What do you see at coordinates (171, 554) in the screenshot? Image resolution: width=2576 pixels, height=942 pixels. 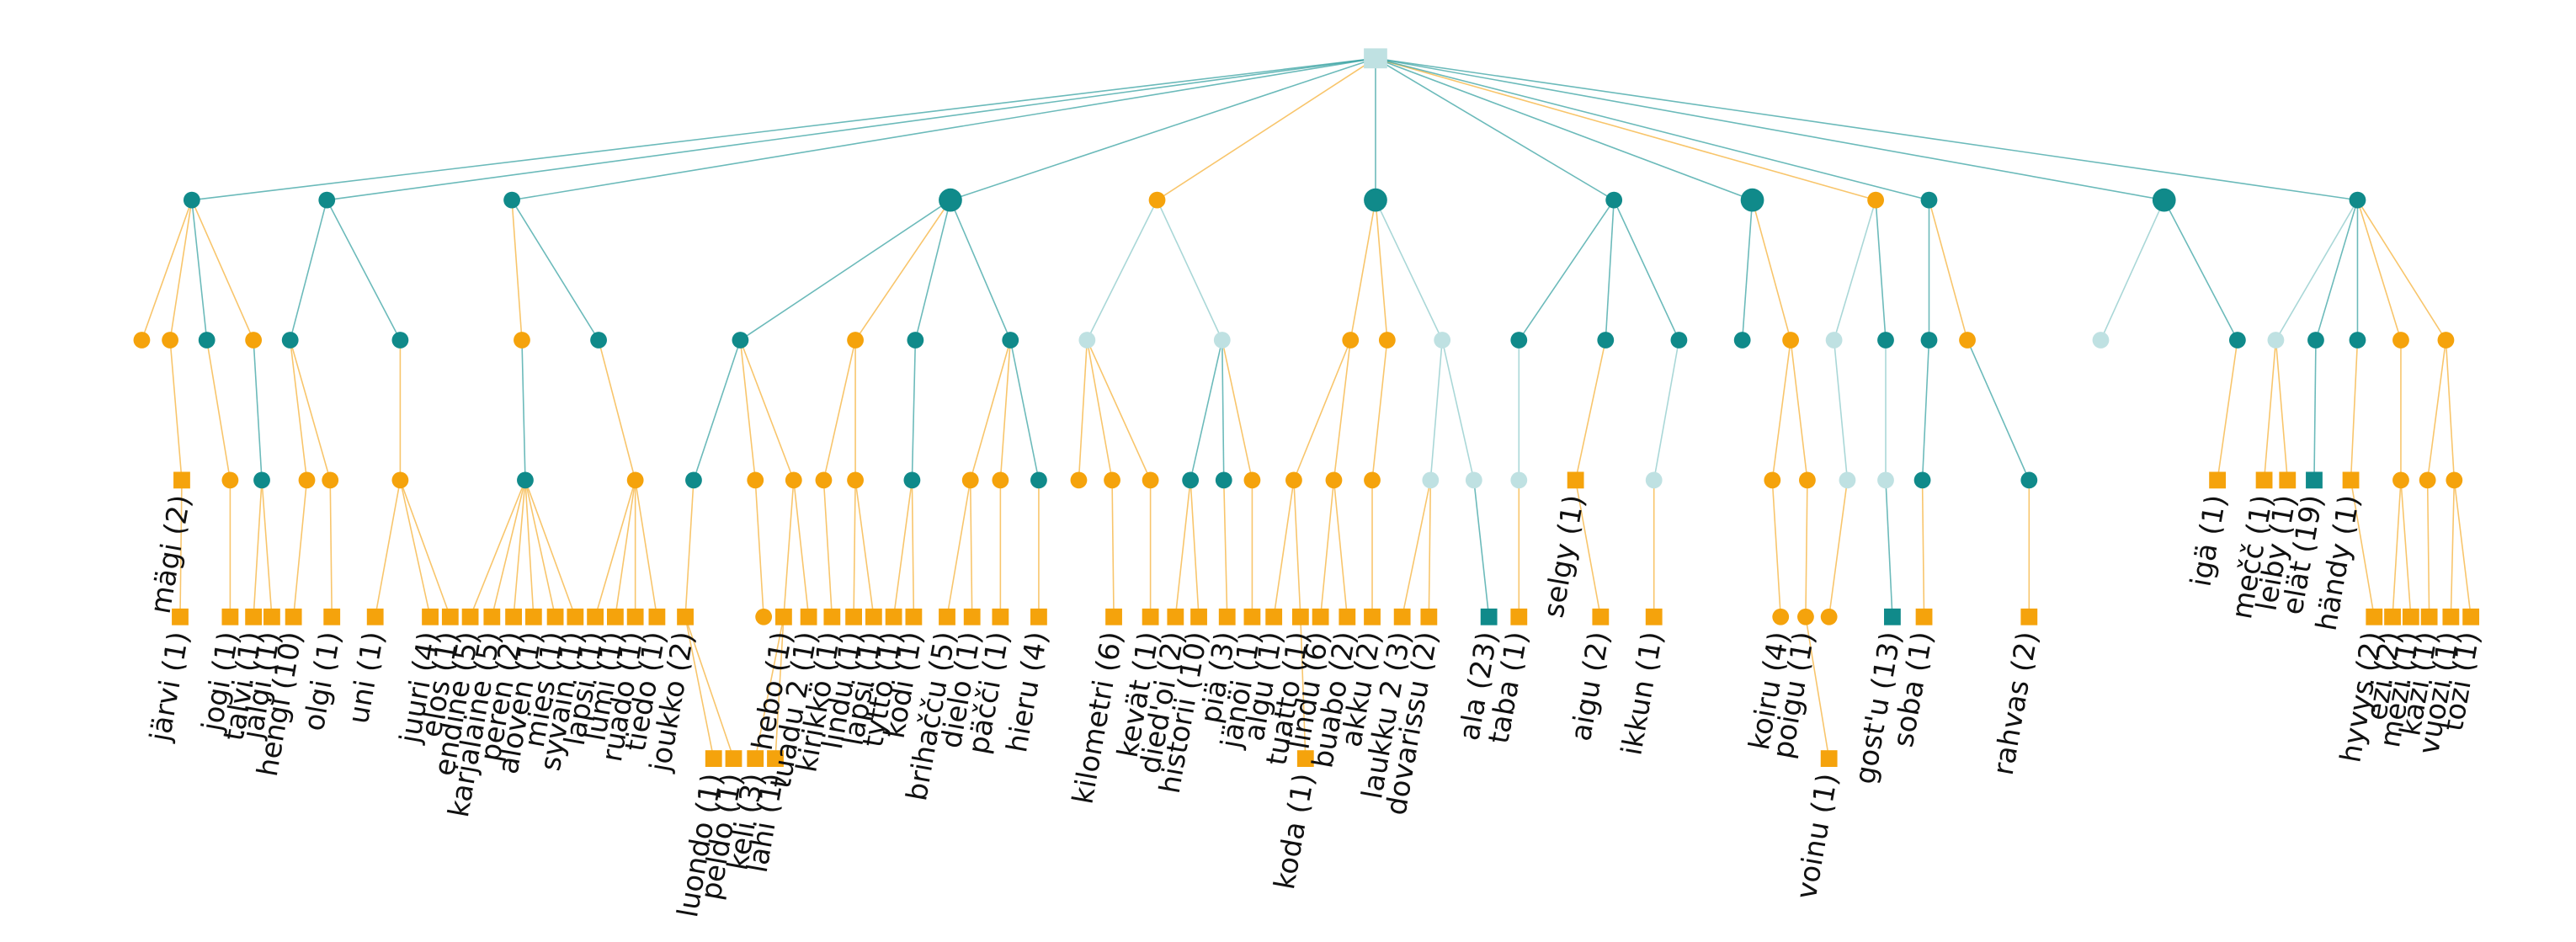 I see `node-label: mägi (2)` at bounding box center [171, 554].